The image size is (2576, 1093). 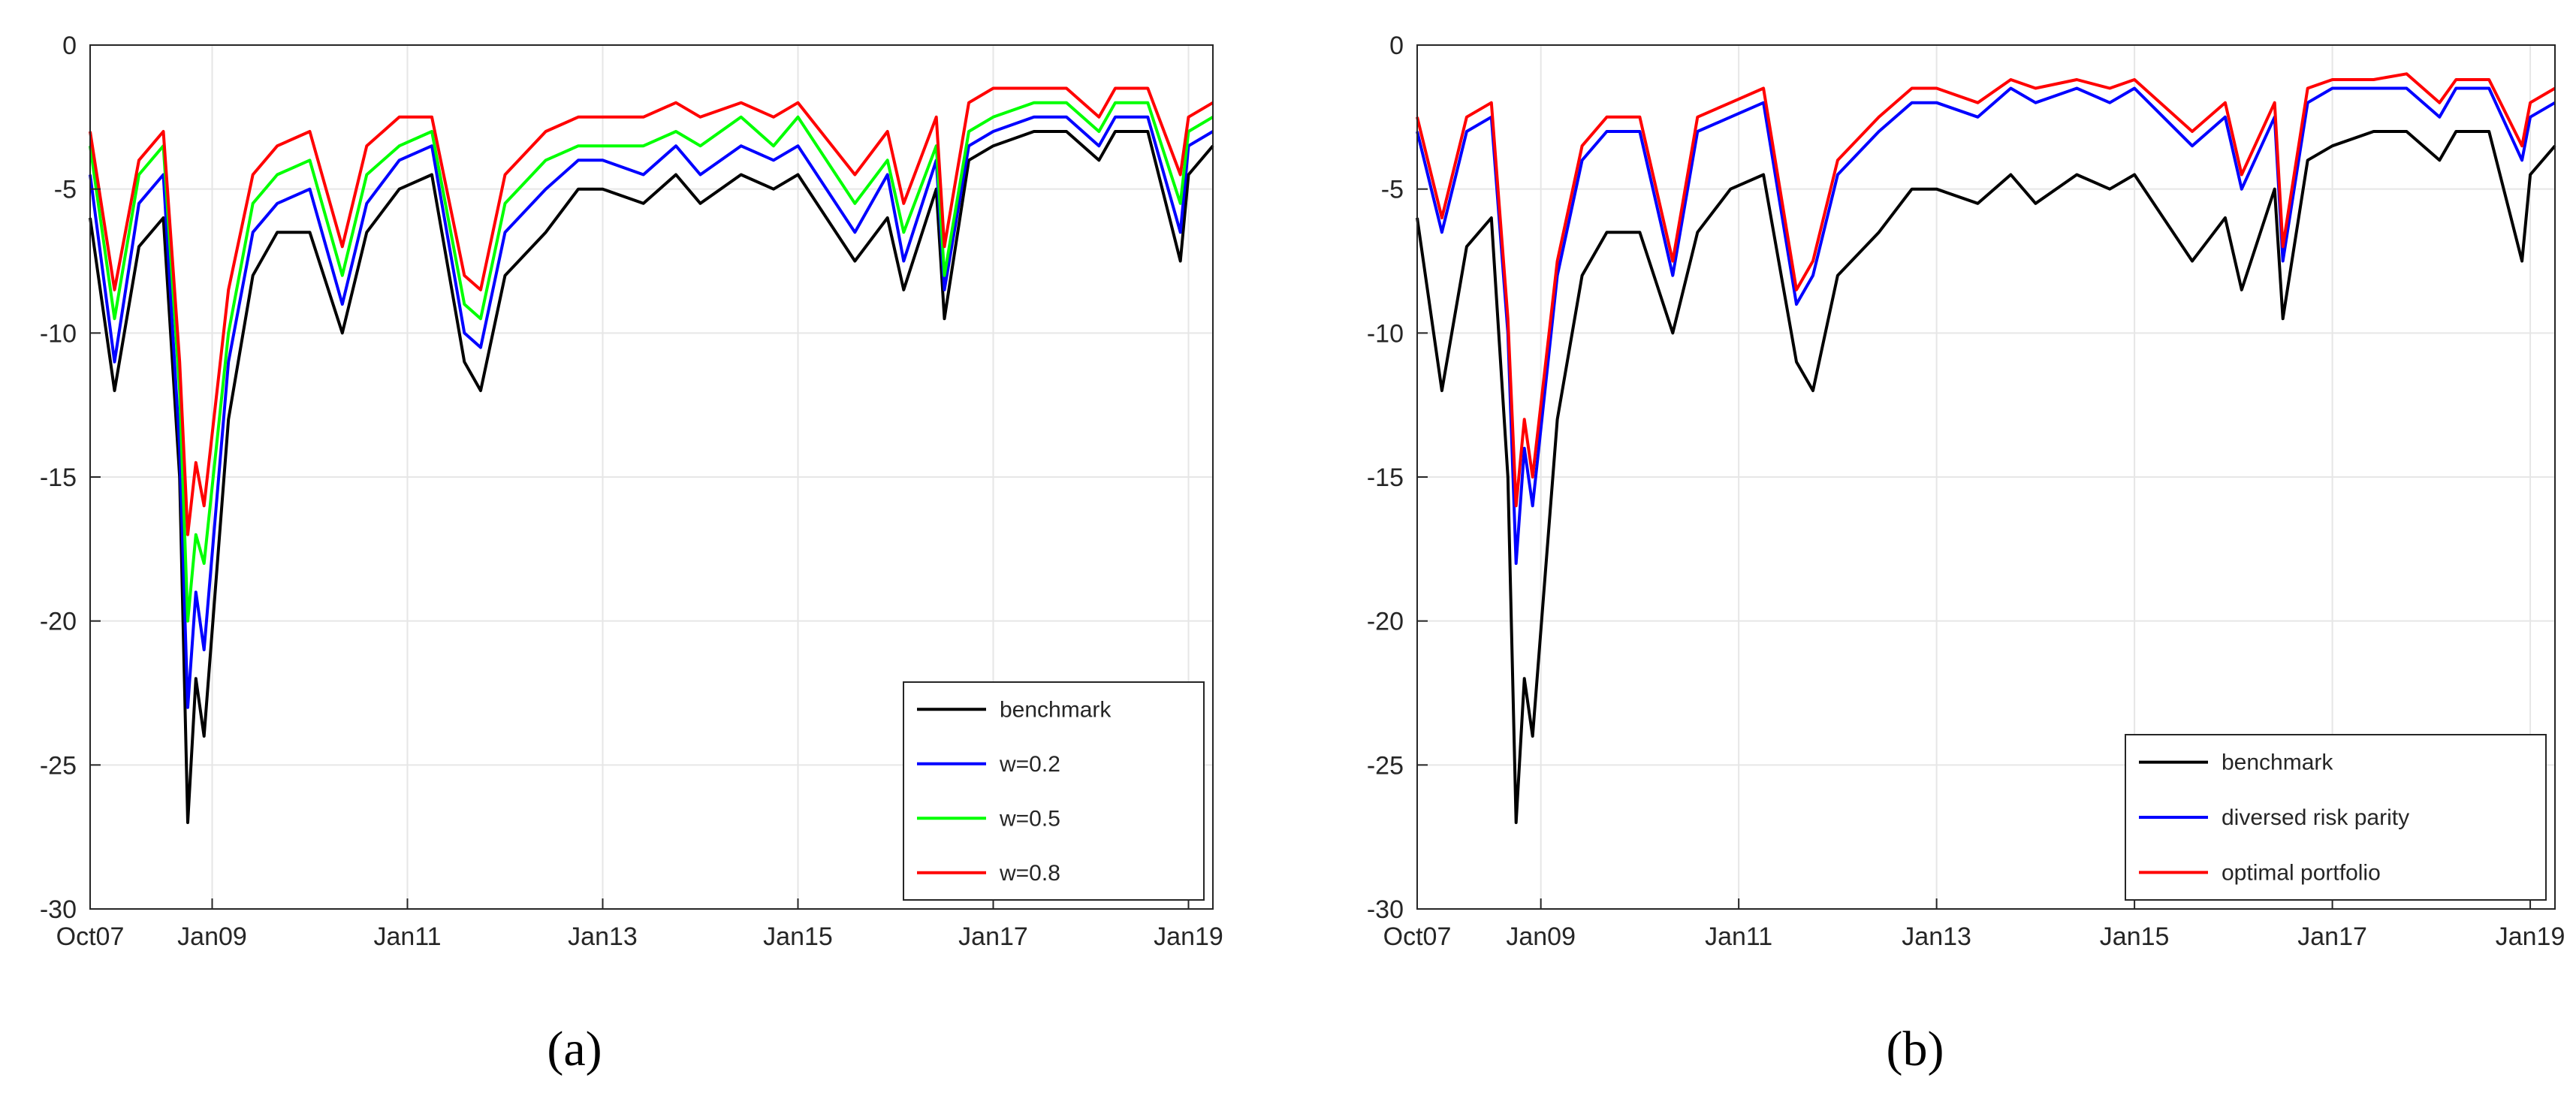 What do you see at coordinates (1916, 1049) in the screenshot?
I see `panel-label: (b)` at bounding box center [1916, 1049].